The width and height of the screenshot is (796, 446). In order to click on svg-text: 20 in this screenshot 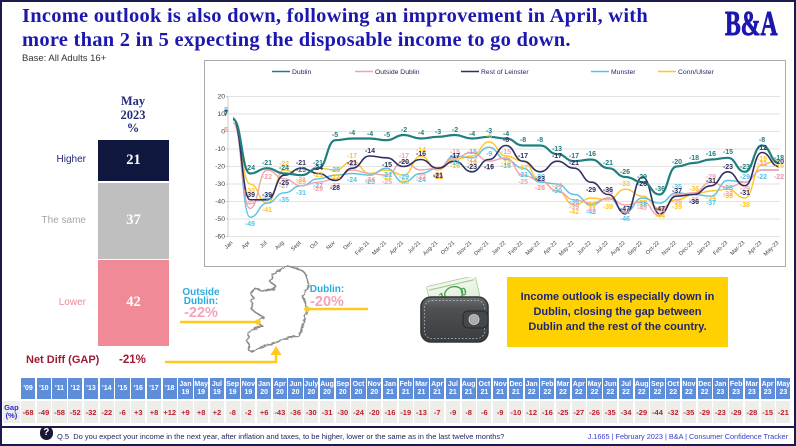, I will do `click(221, 97)`.